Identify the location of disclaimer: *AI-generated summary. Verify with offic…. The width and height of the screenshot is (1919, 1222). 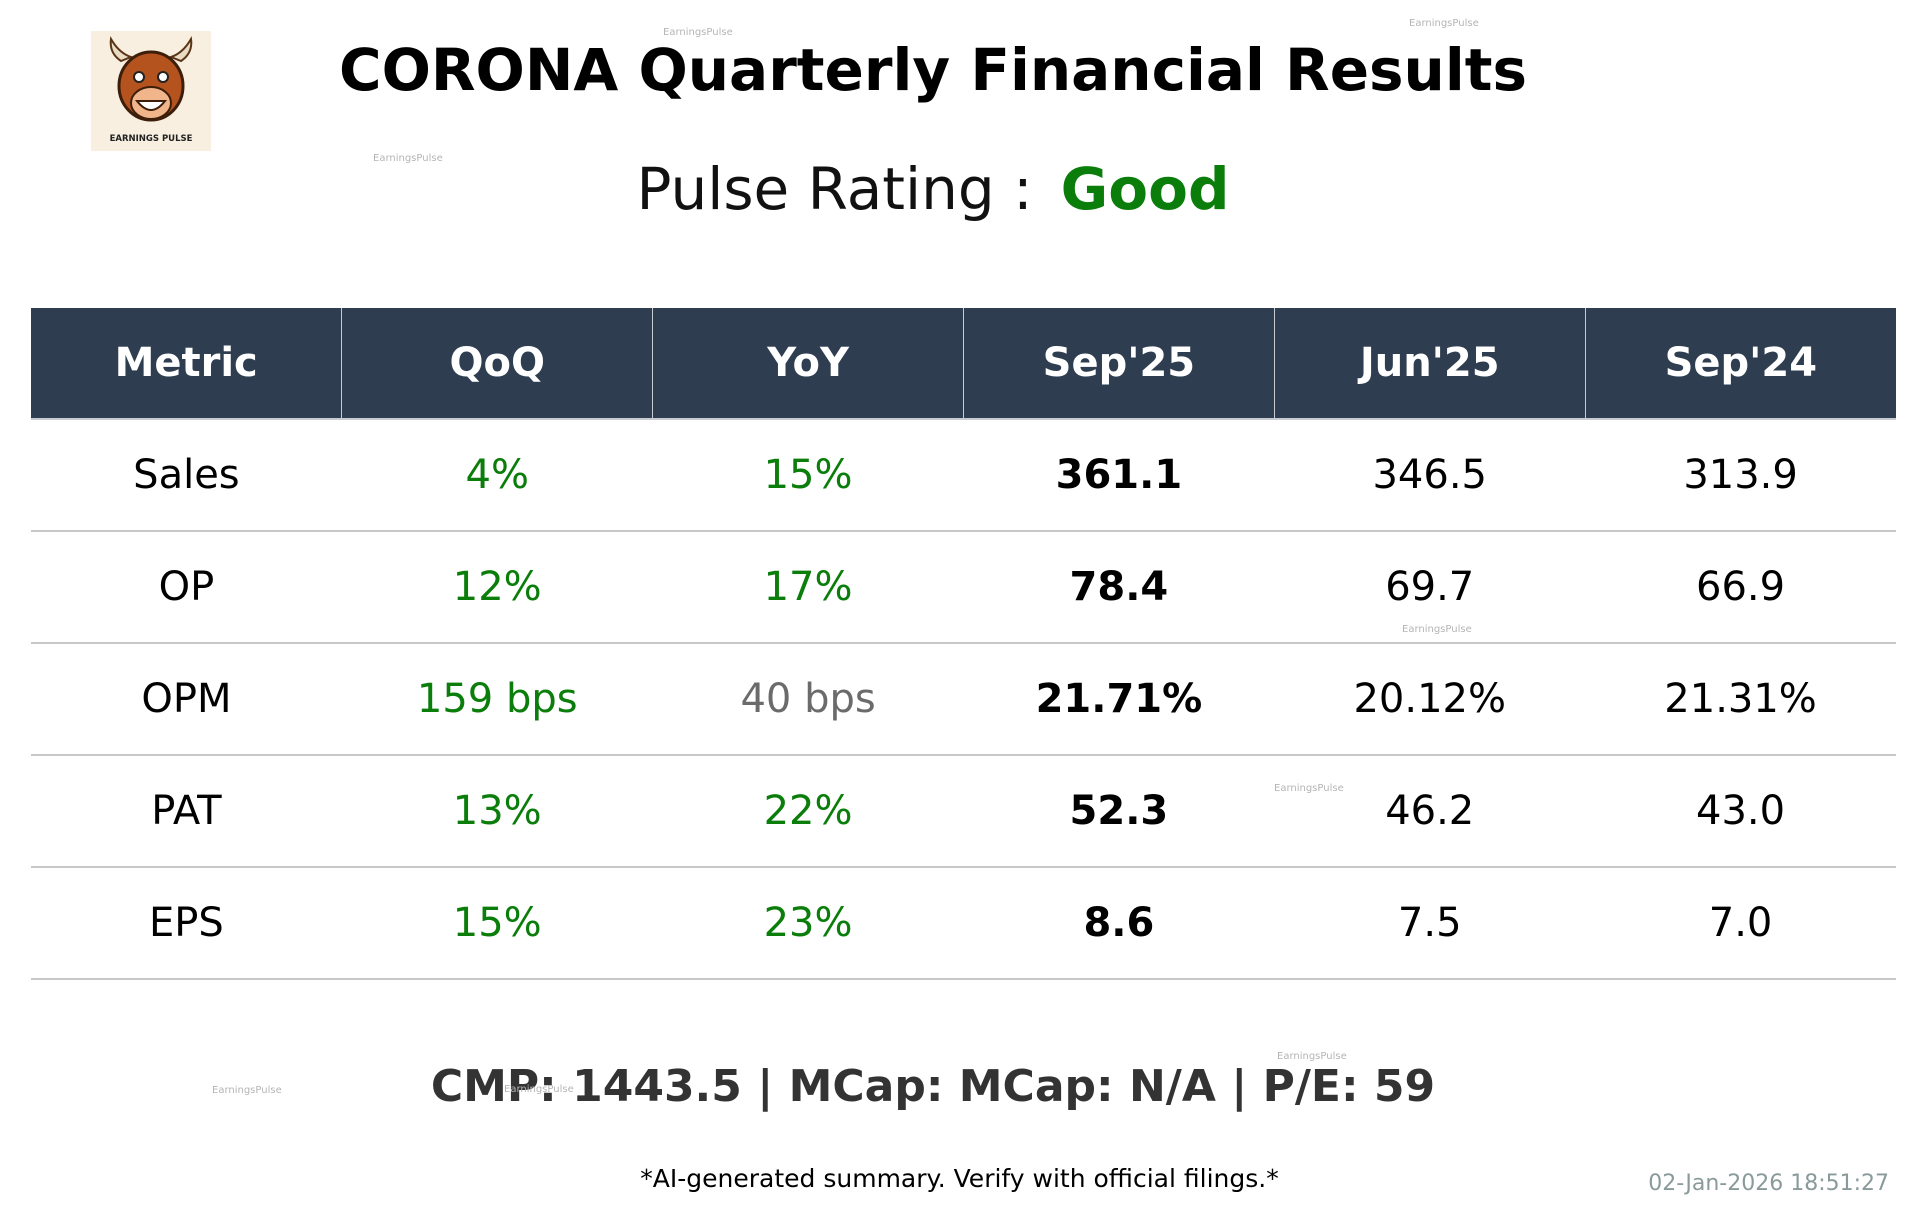
(959, 1178).